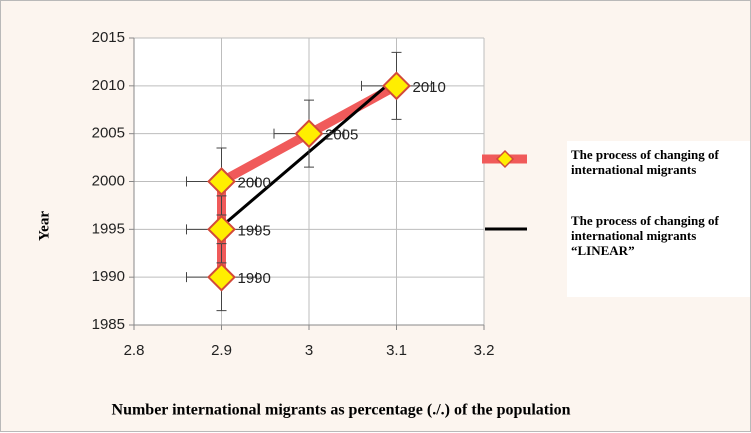  What do you see at coordinates (504, 190) in the screenshot?
I see `legend-keys` at bounding box center [504, 190].